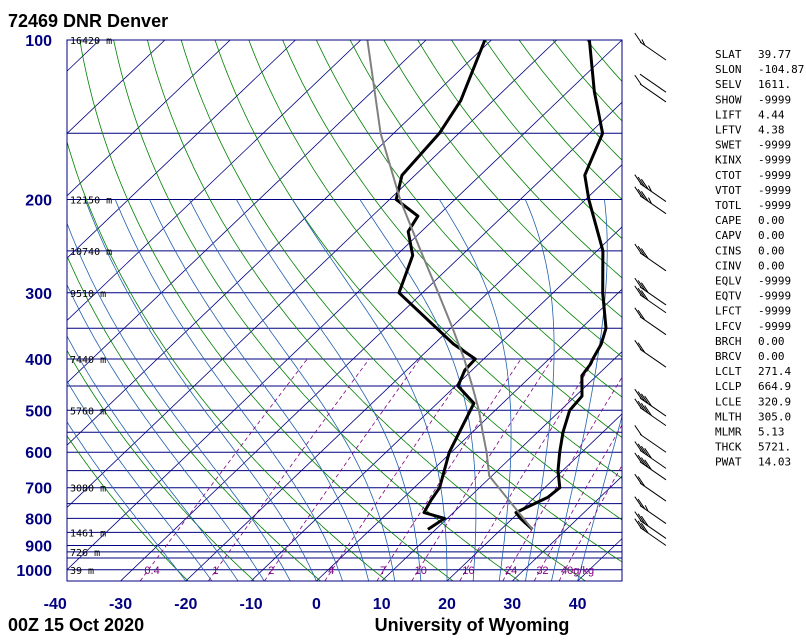 This screenshot has width=806, height=640. I want to click on temperature-axis: -40 -30 -20 -10 0 10 20 30 40, so click(315, 604).